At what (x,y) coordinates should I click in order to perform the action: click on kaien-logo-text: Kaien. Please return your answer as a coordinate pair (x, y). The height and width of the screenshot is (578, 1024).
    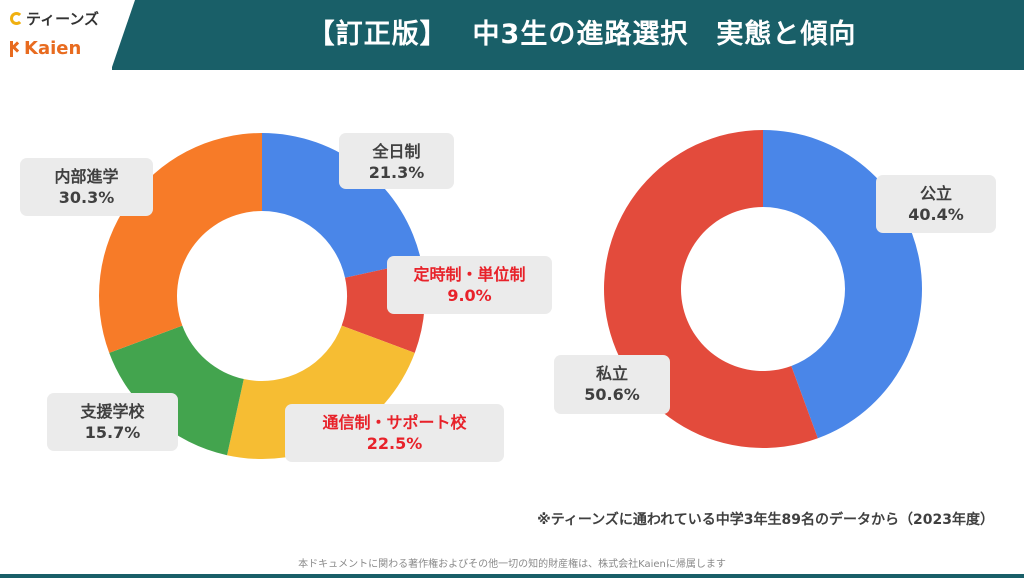
    Looking at the image, I should click on (53, 48).